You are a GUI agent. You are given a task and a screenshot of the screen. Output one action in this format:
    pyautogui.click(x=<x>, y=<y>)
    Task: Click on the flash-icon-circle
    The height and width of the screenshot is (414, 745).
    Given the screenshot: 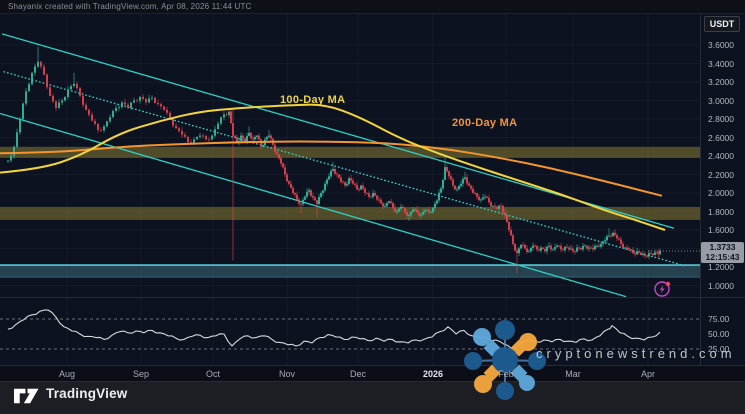 What is the action you would take?
    pyautogui.click(x=662, y=289)
    